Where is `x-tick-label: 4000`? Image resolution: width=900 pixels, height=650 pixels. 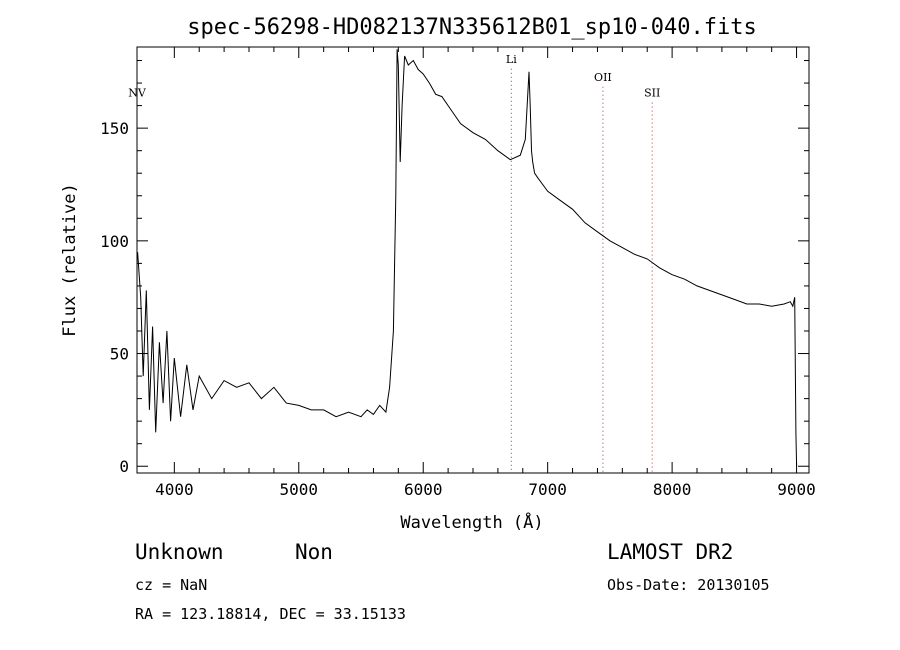 x-tick-label: 4000 is located at coordinates (174, 489).